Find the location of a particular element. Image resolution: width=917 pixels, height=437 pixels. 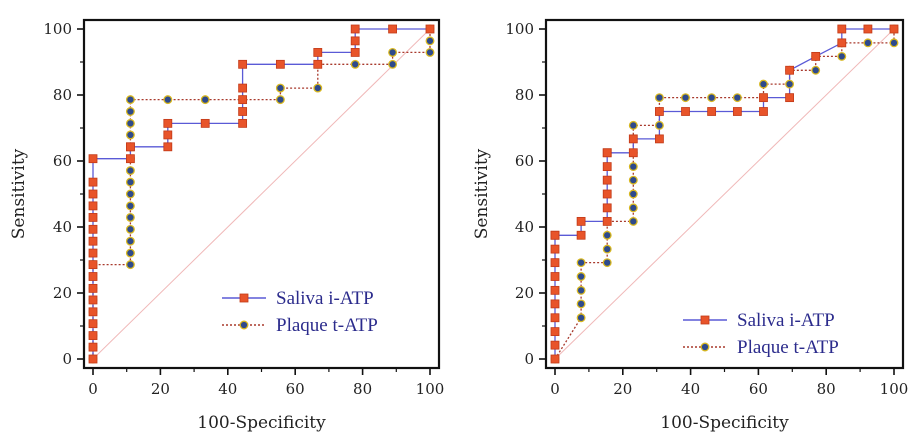

x-tick-label: 0 is located at coordinates (93, 389).